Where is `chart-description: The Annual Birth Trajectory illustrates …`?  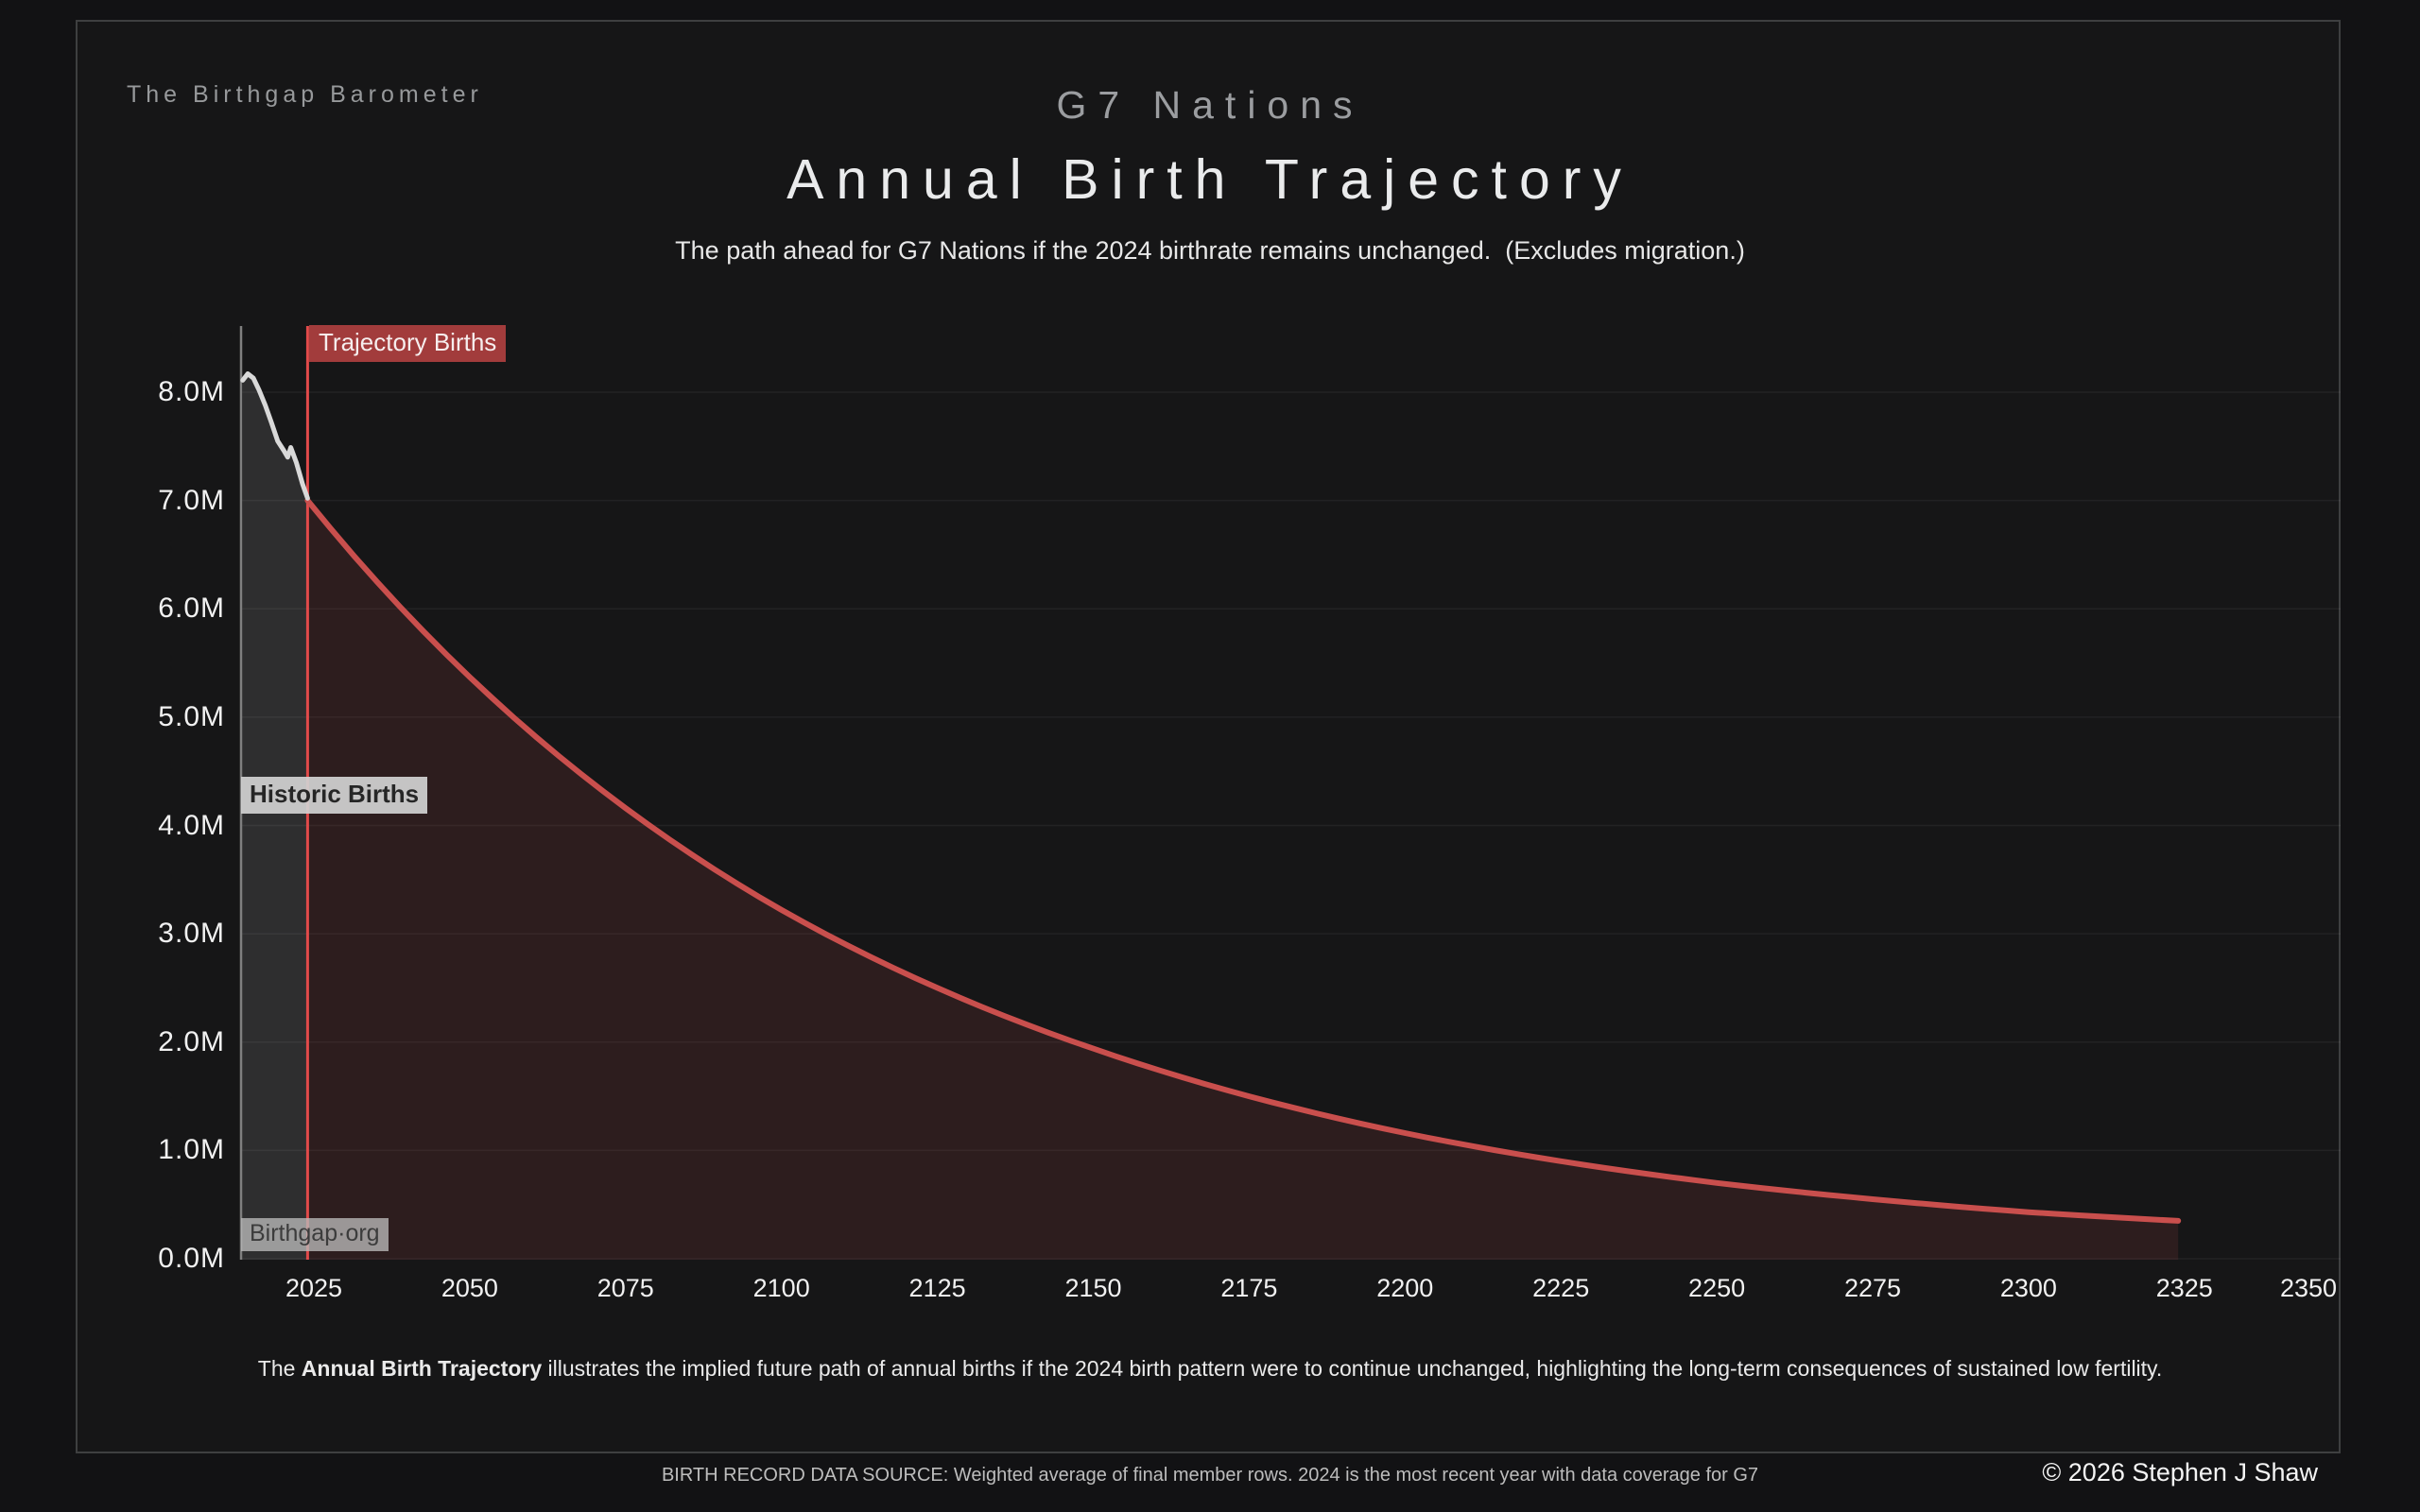 chart-description: The Annual Birth Trajectory illustrates … is located at coordinates (1210, 1369).